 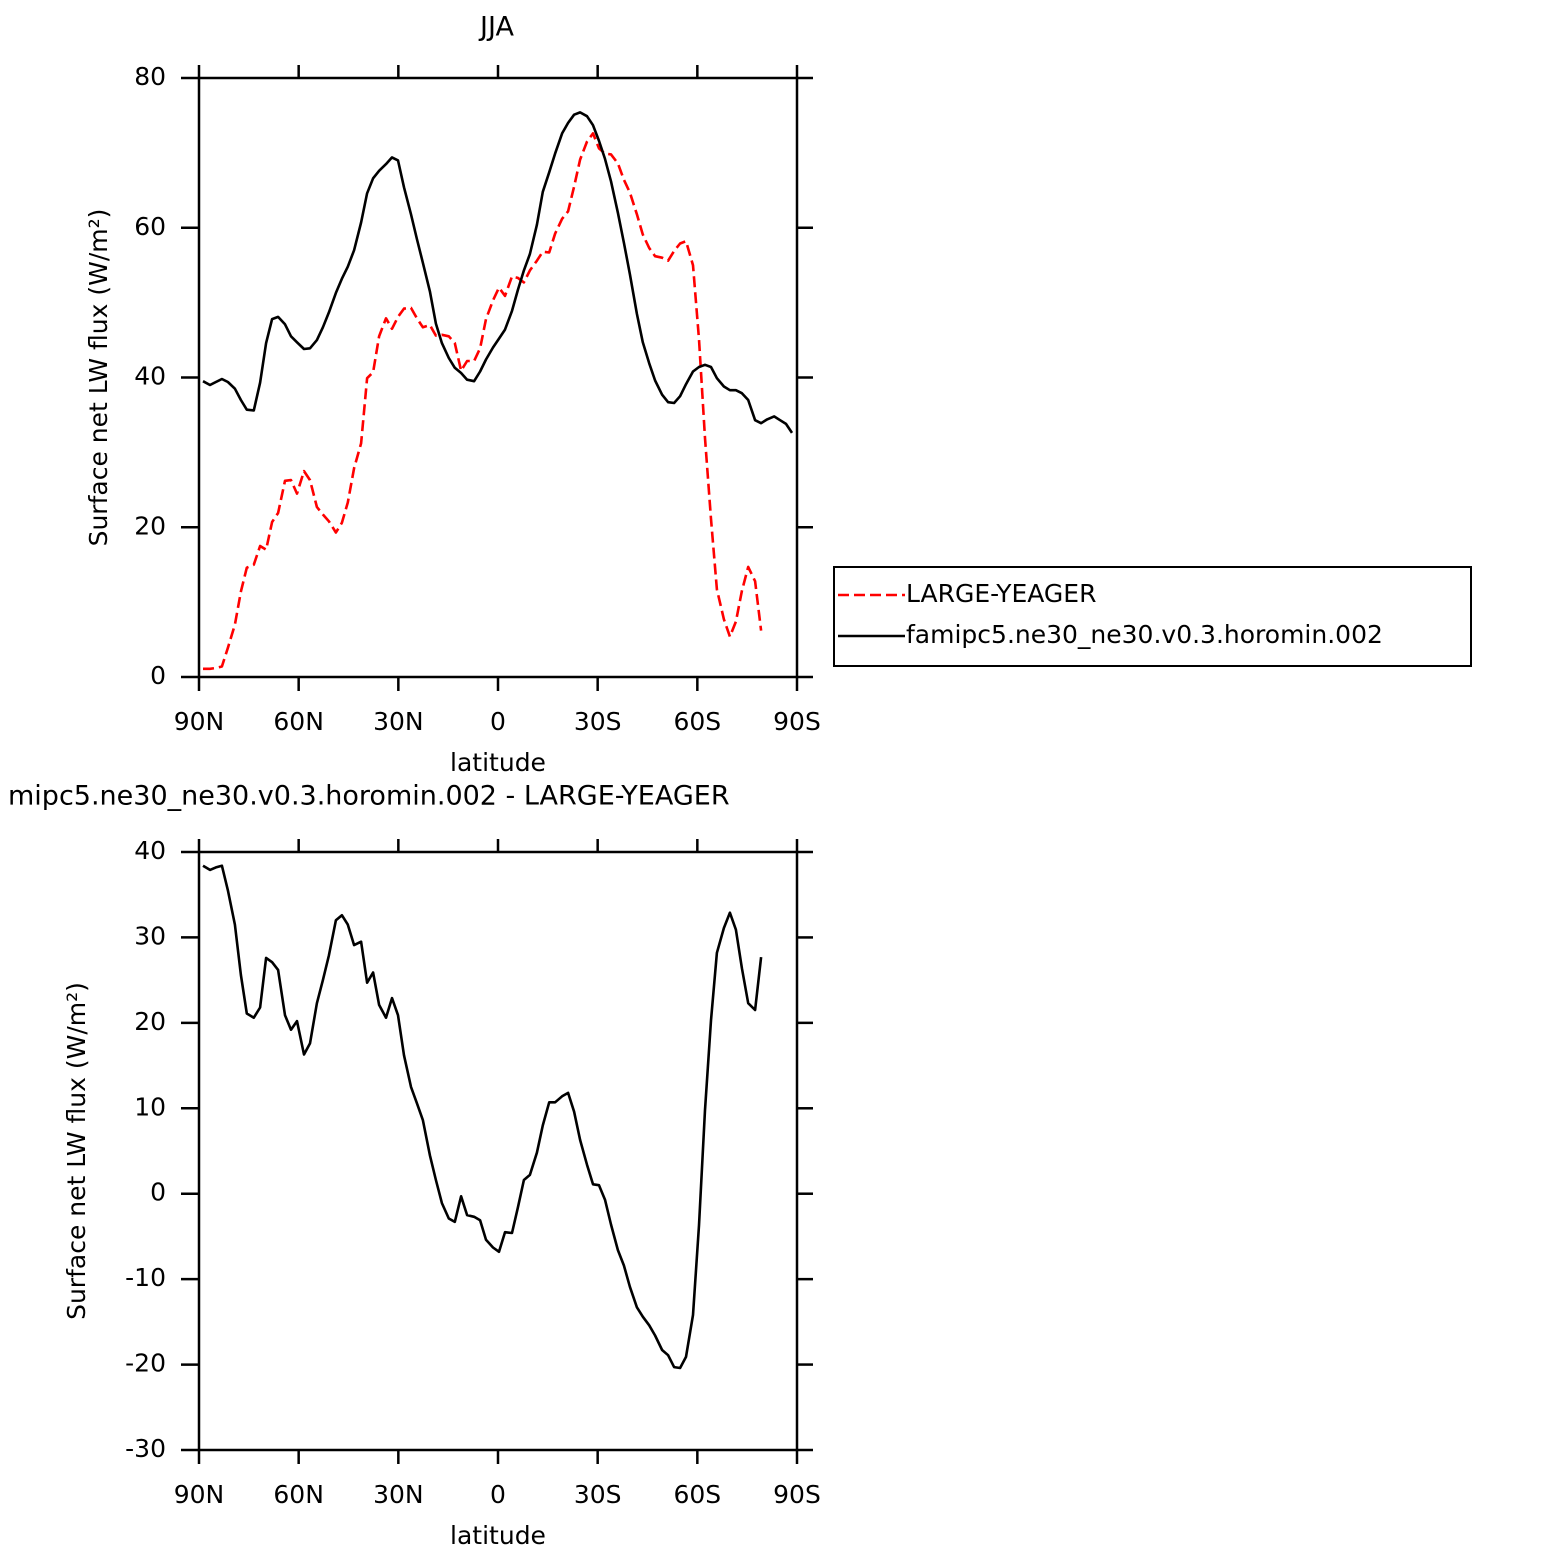 I want to click on y-tick-label: 80, so click(x=150, y=76).